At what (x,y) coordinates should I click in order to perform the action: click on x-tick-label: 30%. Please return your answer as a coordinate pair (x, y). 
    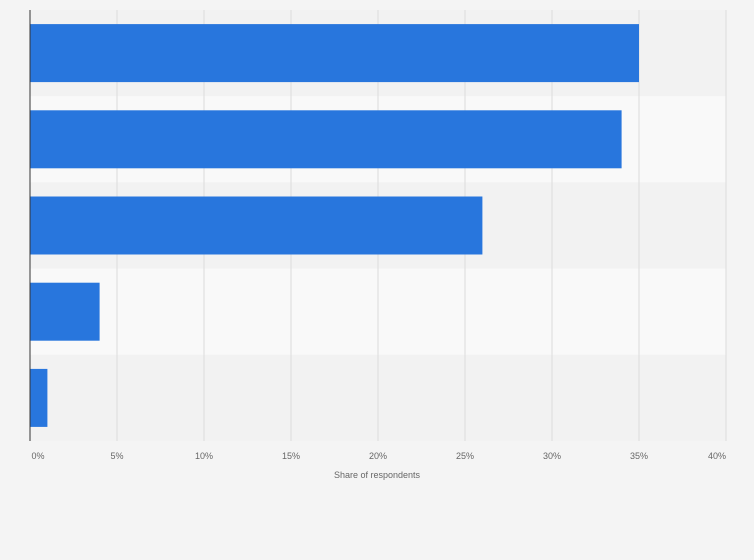
    Looking at the image, I should click on (552, 456).